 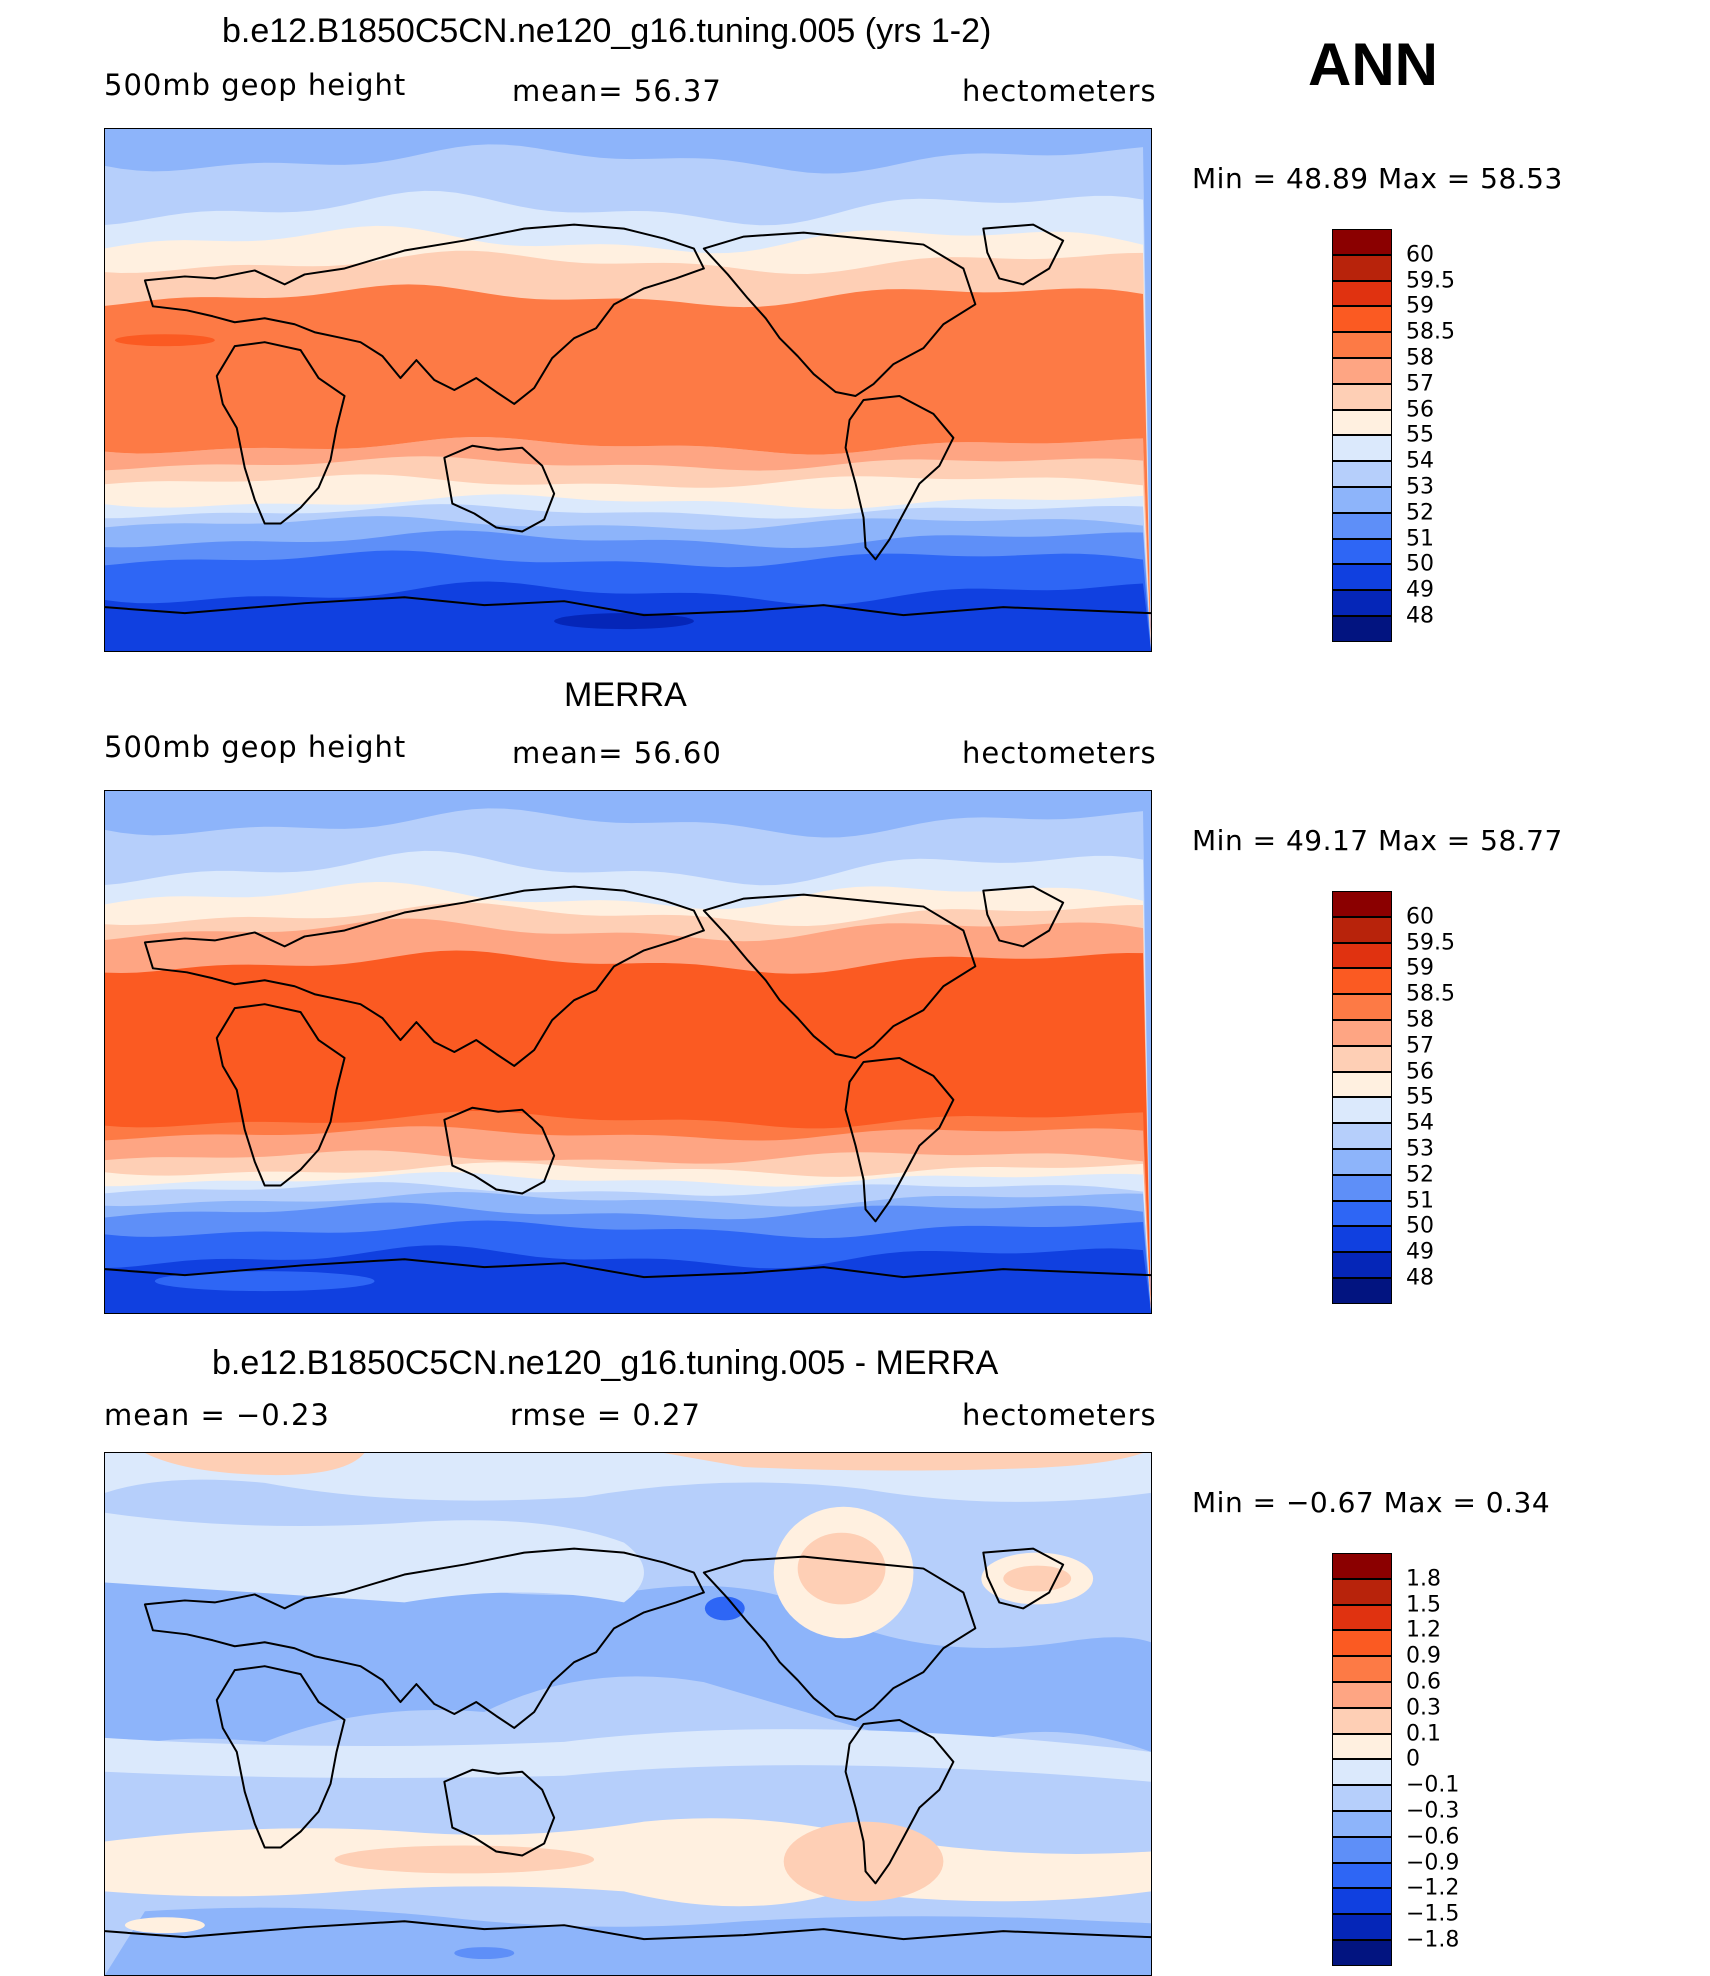 I want to click on mean-label: mean= 56.37, so click(x=617, y=91).